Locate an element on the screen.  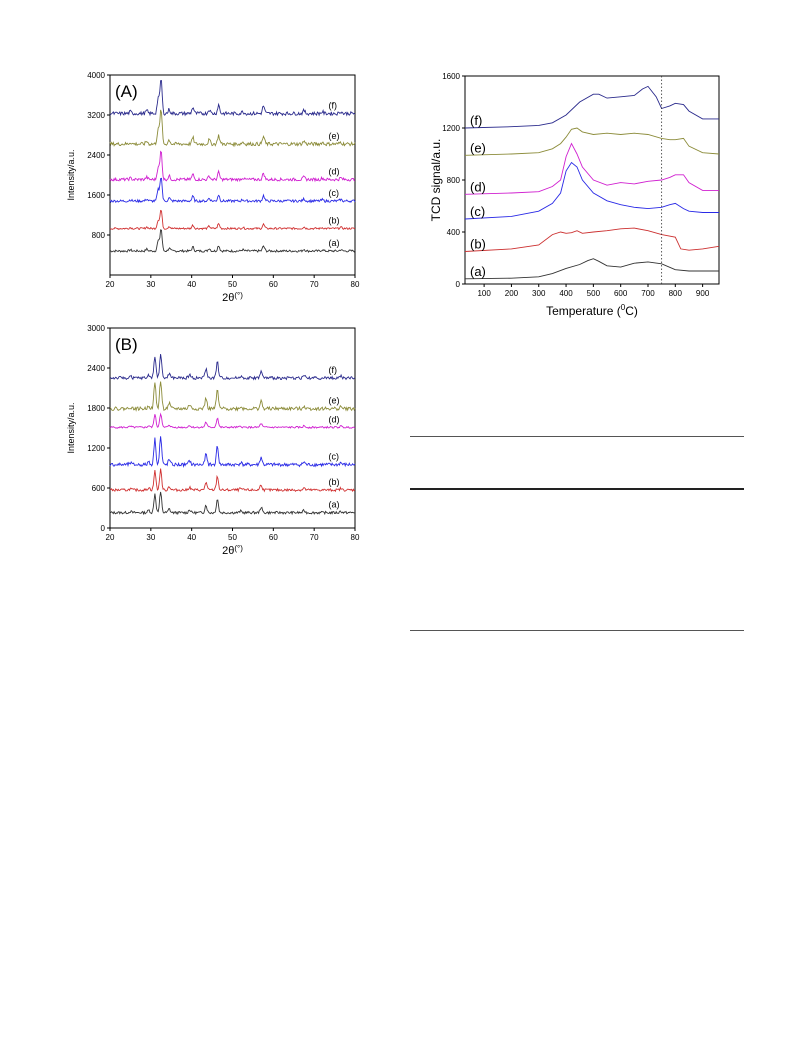
tpr-x-tick-label: 400 is located at coordinates (566, 293).